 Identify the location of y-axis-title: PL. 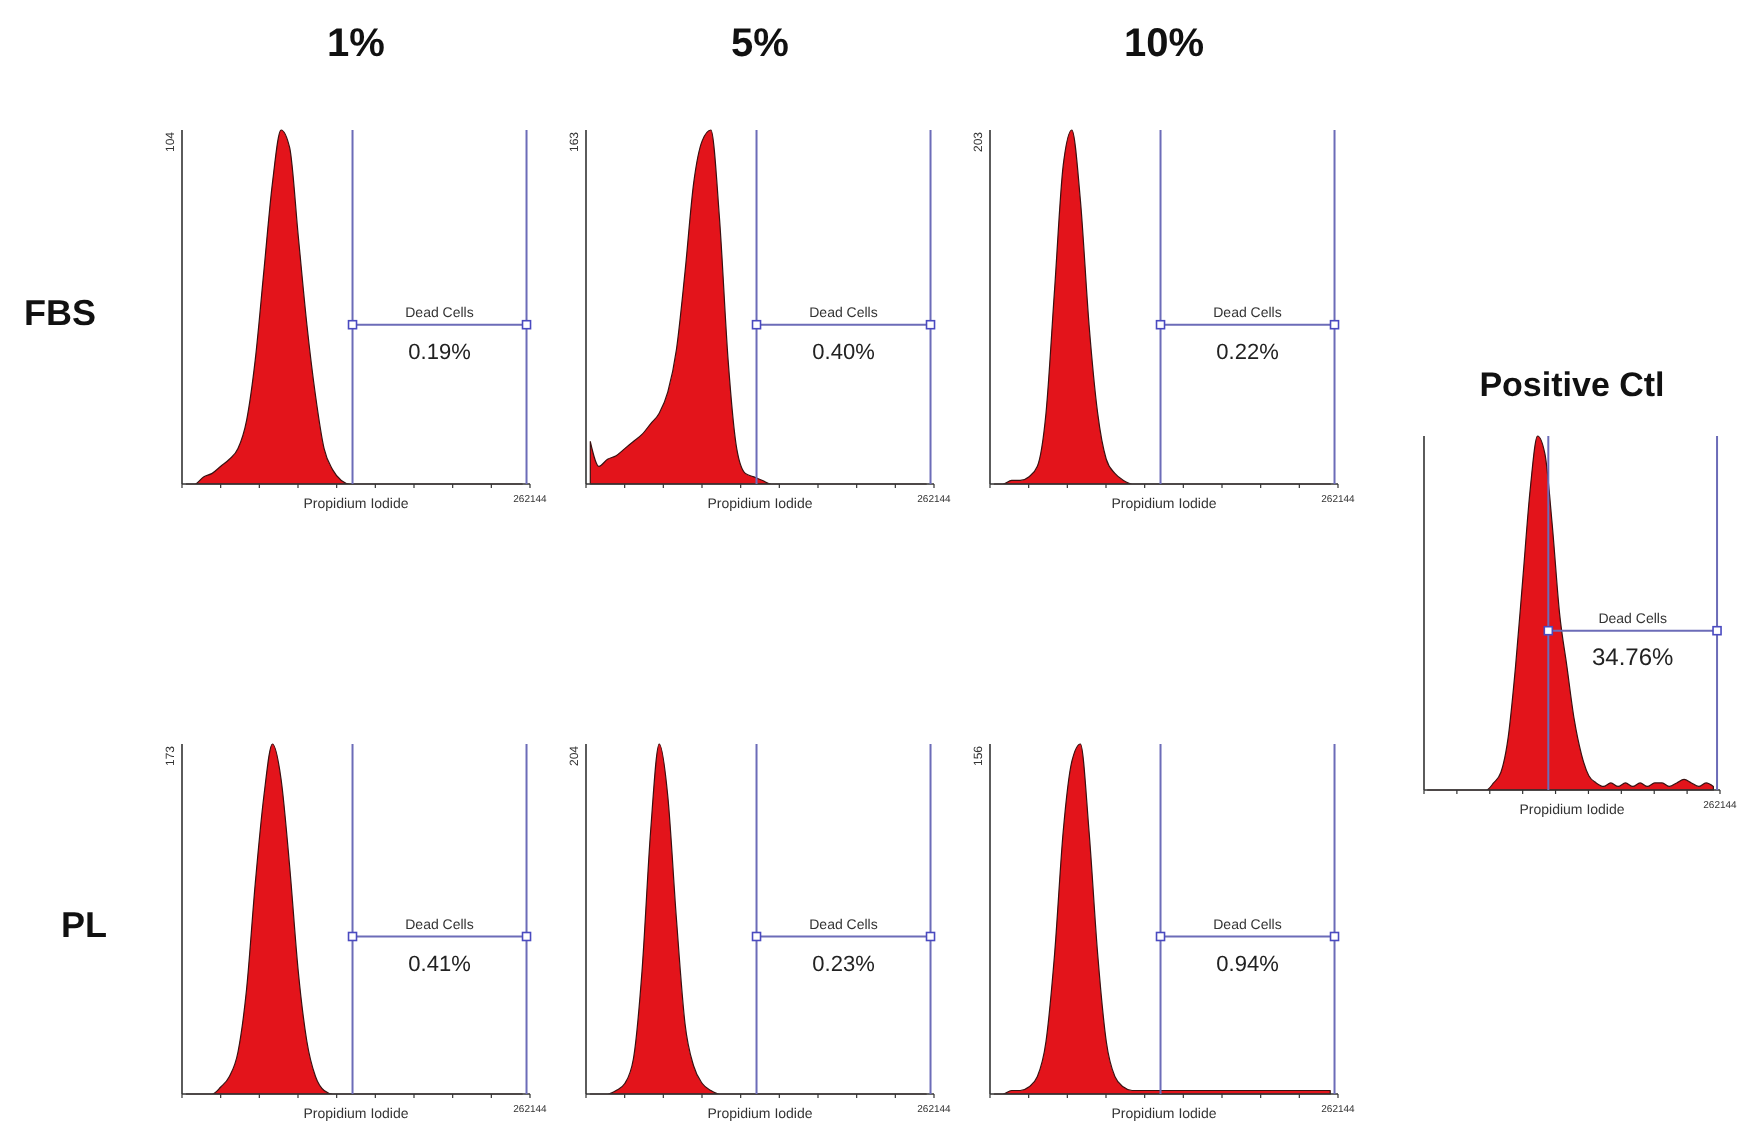
(84, 924).